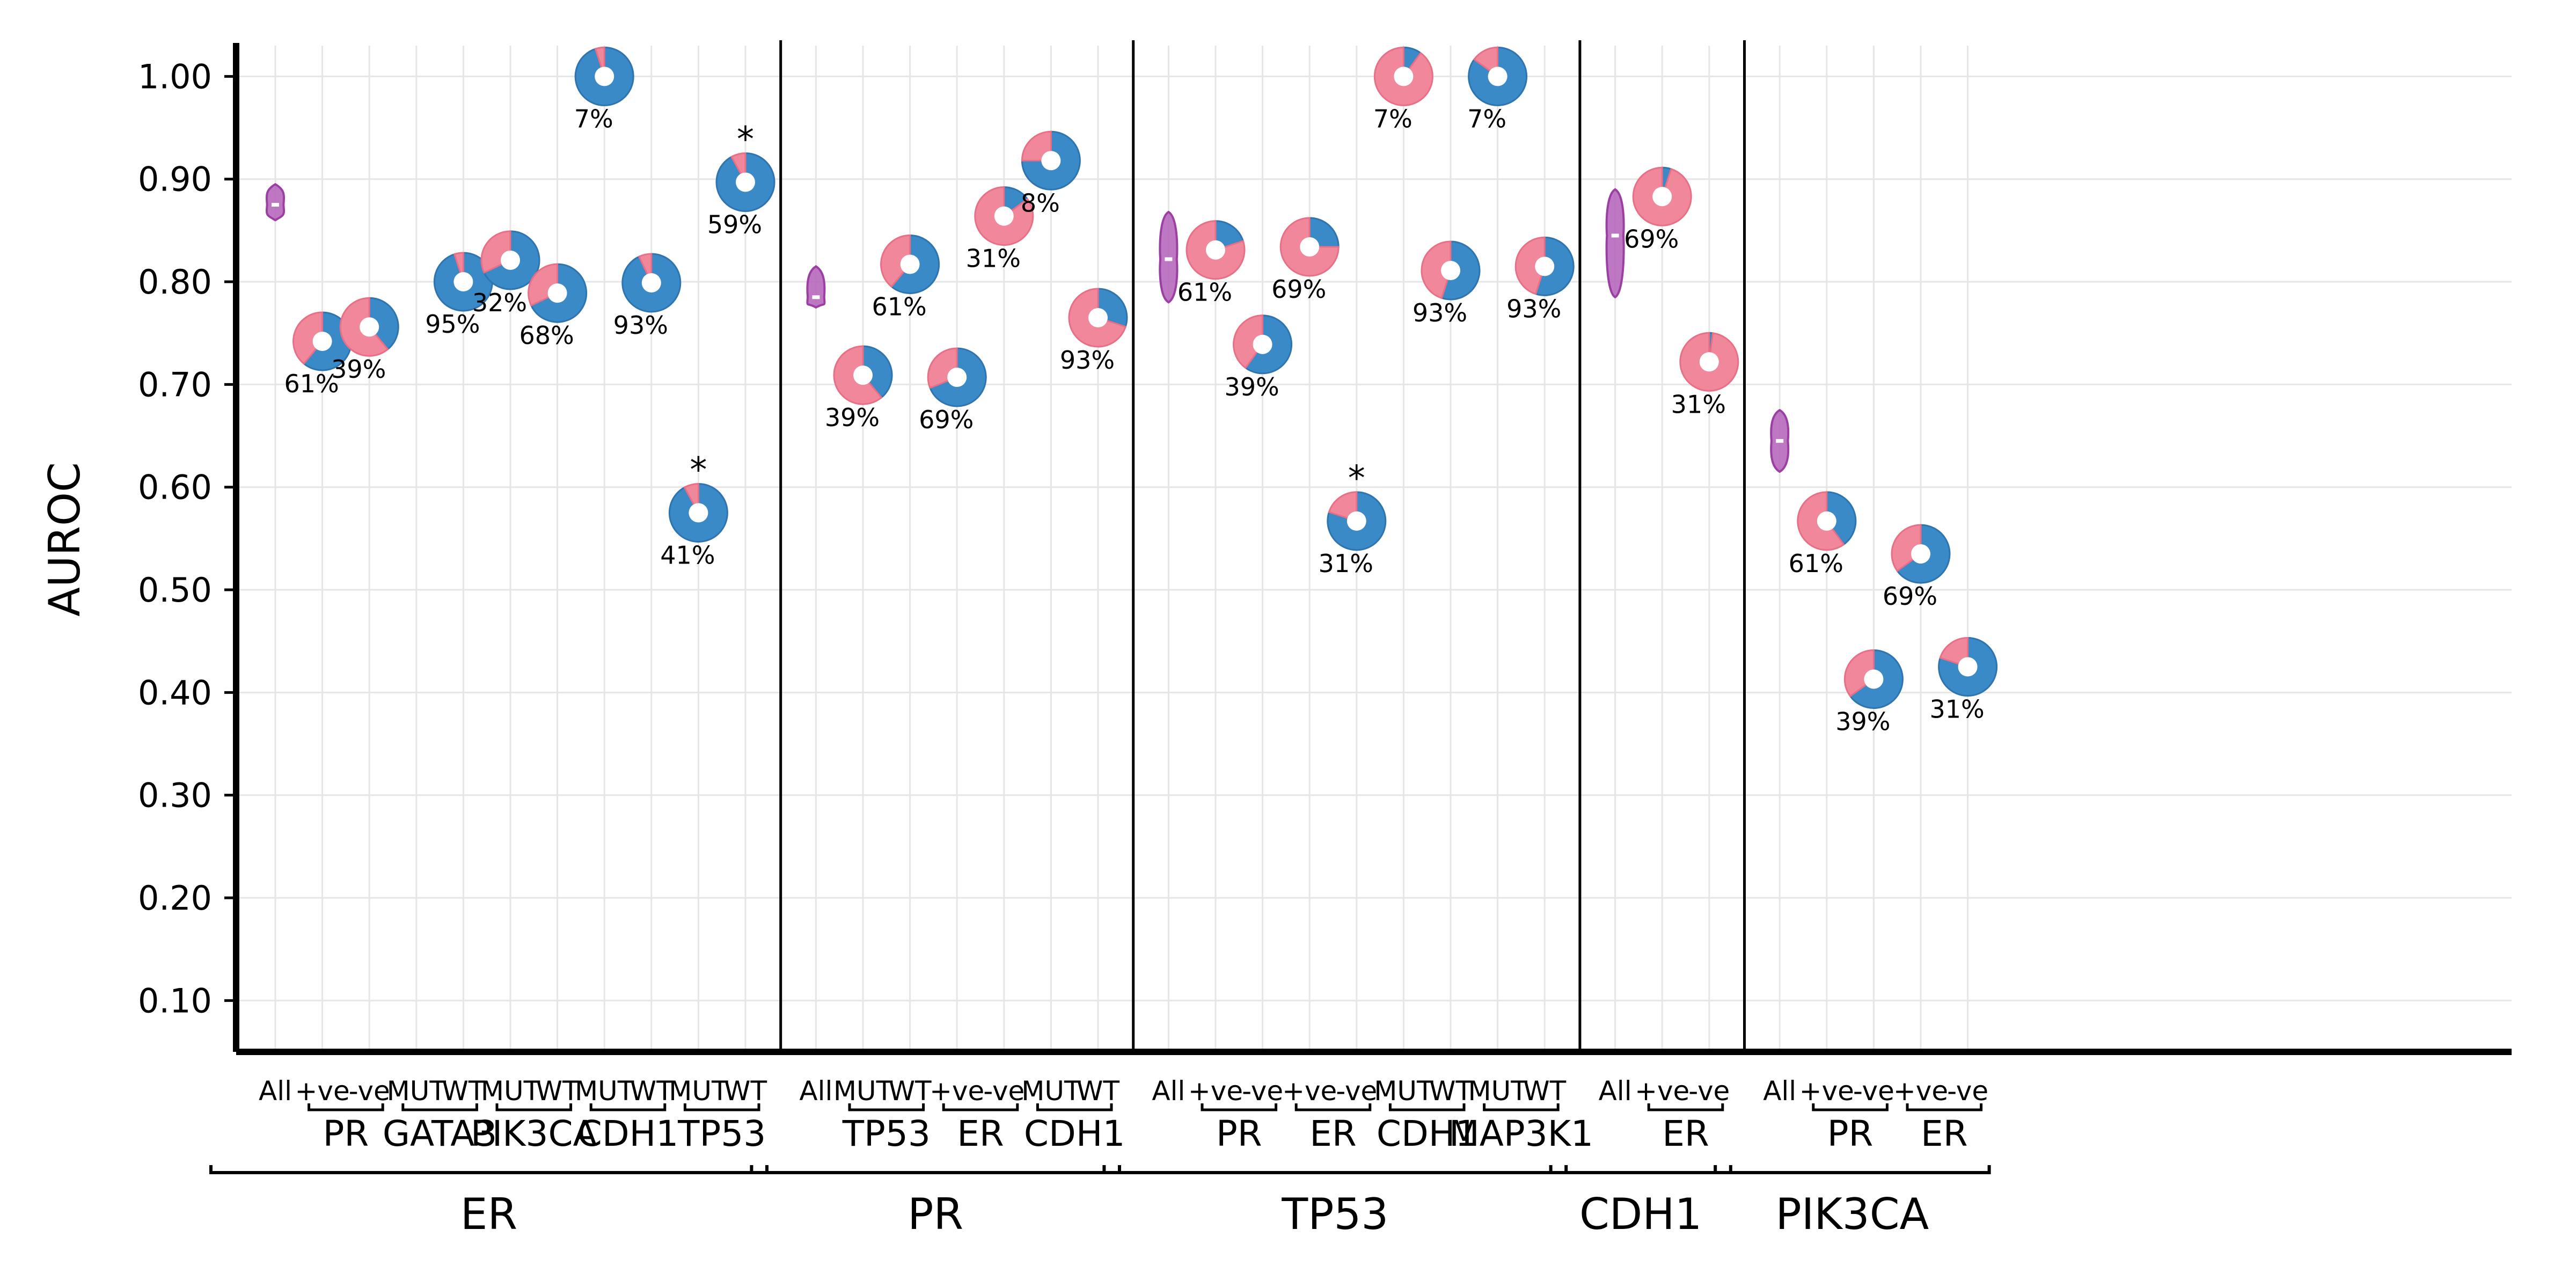  Describe the element at coordinates (440, 1133) in the screenshot. I see `group-label: GATA3` at that location.